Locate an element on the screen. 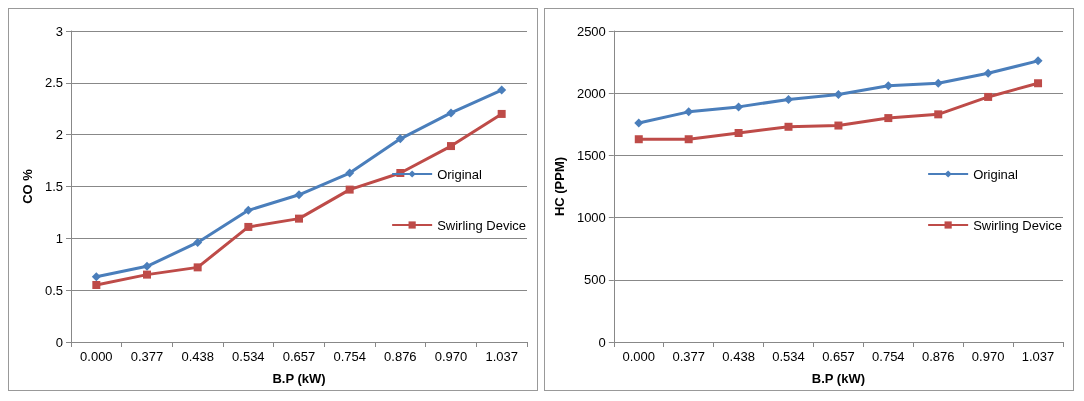  y-tick-label: 500 is located at coordinates (595, 280).